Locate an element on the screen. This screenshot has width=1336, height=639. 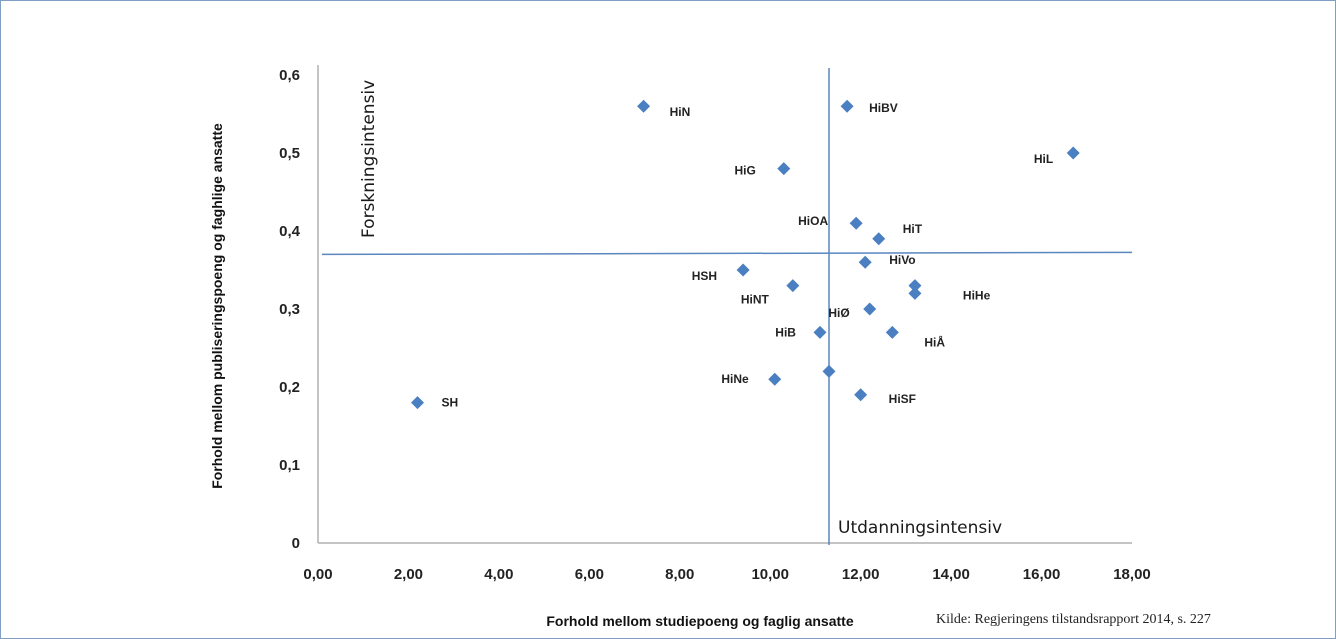
x-tick-label: 12,00 is located at coordinates (861, 574).